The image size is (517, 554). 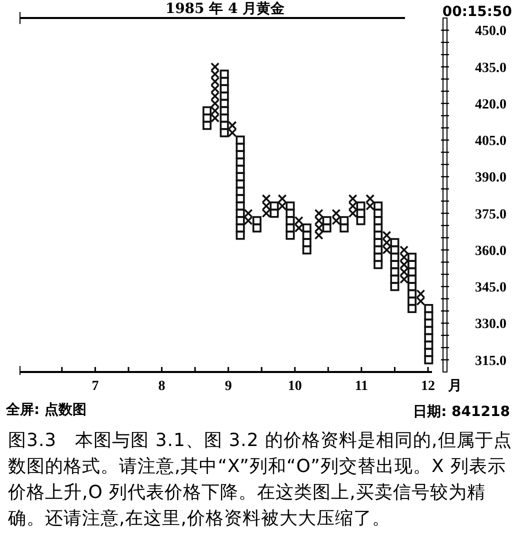 What do you see at coordinates (225, 9) in the screenshot?
I see `chart-title: 1985 年 4 月黄金` at bounding box center [225, 9].